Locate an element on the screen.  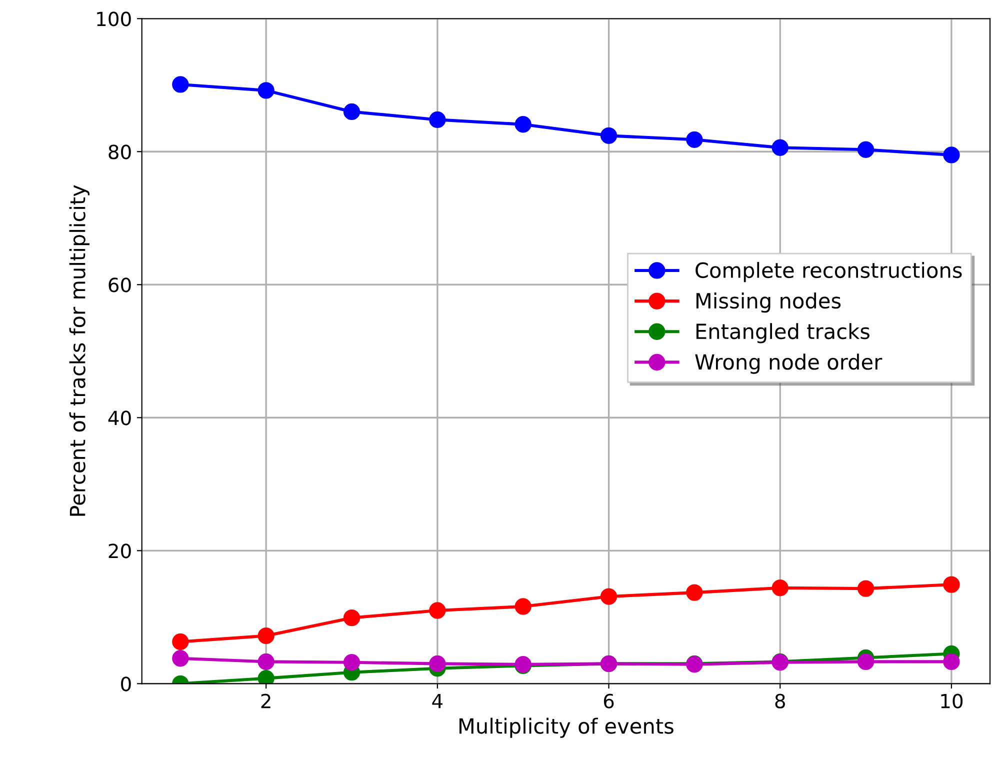
y-tick-label: 20 is located at coordinates (119, 551).